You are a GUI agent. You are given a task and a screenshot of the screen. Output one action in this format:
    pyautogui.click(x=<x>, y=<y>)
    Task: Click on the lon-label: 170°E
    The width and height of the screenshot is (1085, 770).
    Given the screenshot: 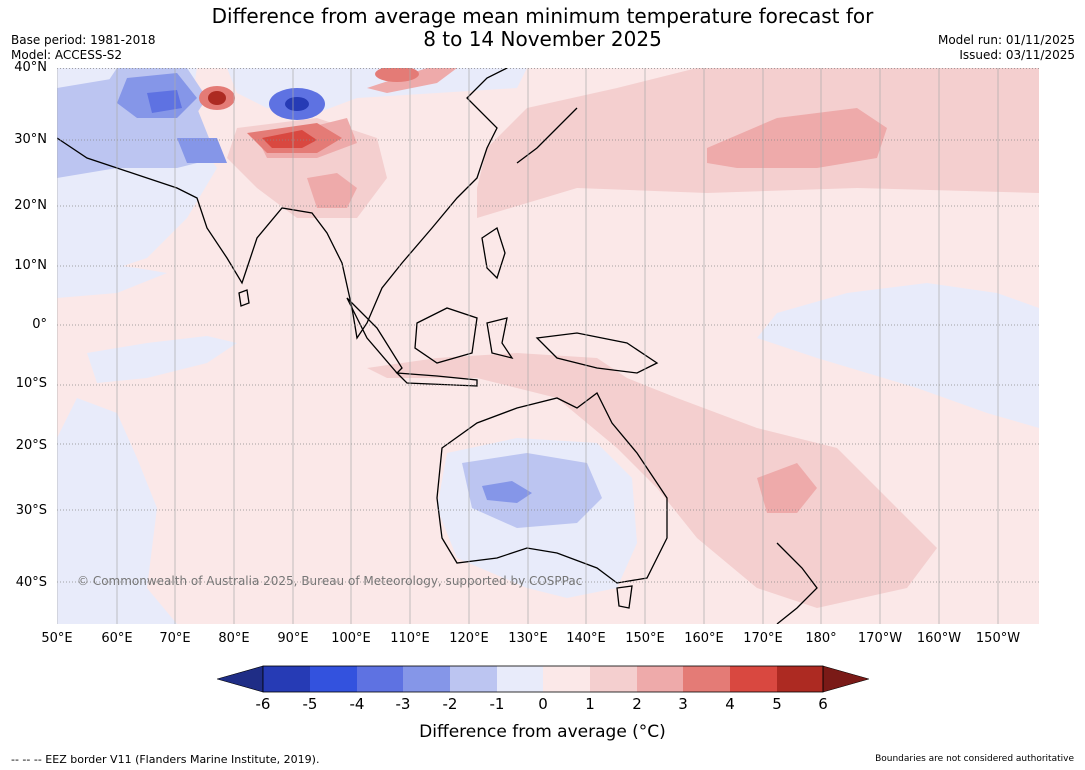 What is the action you would take?
    pyautogui.click(x=763, y=638)
    